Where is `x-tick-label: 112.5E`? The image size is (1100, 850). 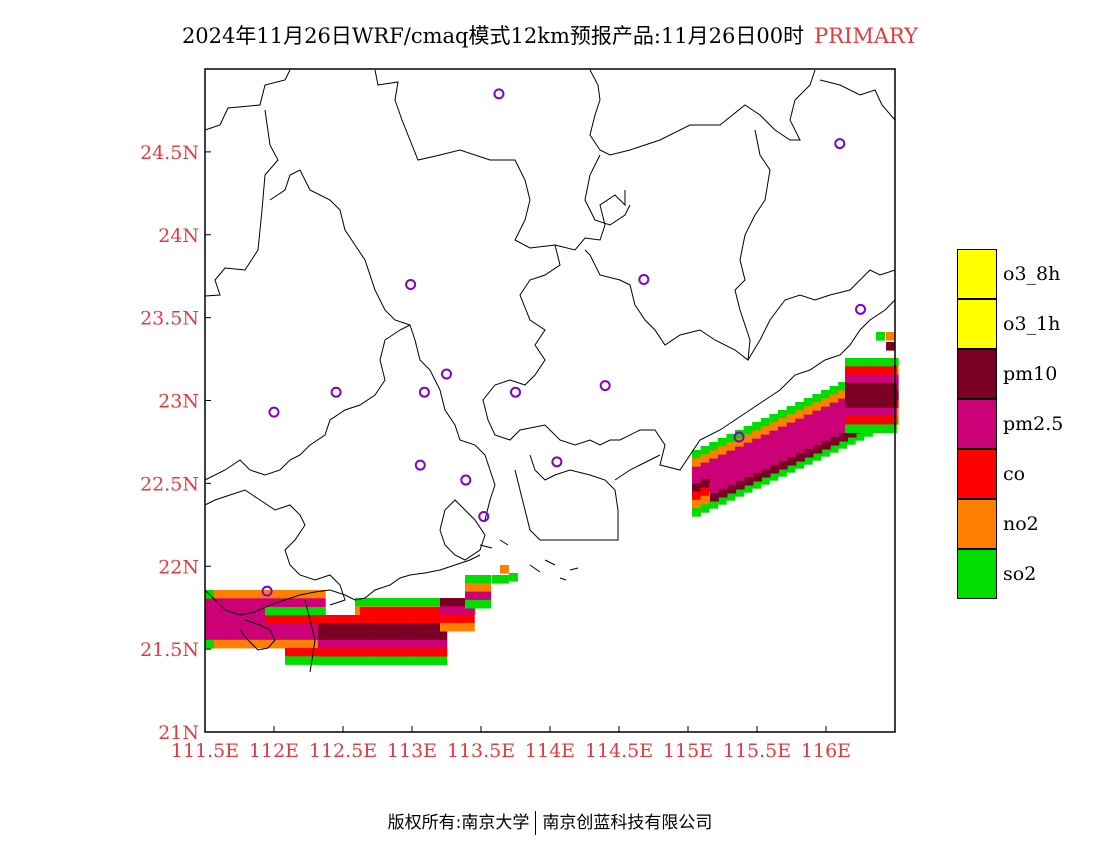
x-tick-label: 112.5E is located at coordinates (343, 751).